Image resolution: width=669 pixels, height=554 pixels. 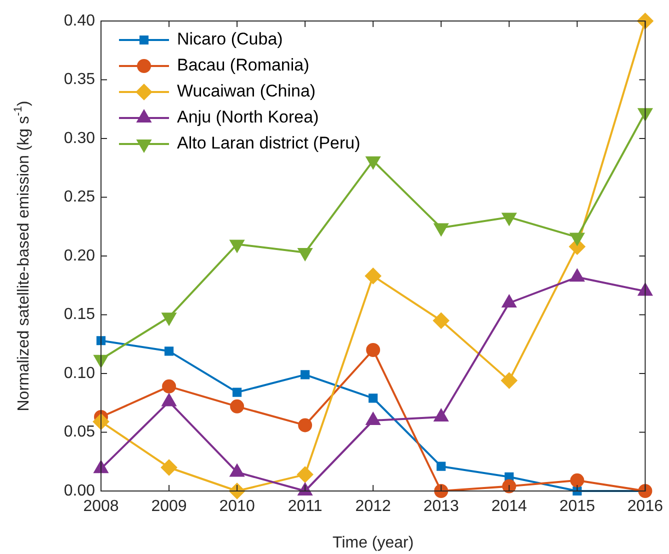 I want to click on x-tick-label: 2011, so click(x=305, y=507).